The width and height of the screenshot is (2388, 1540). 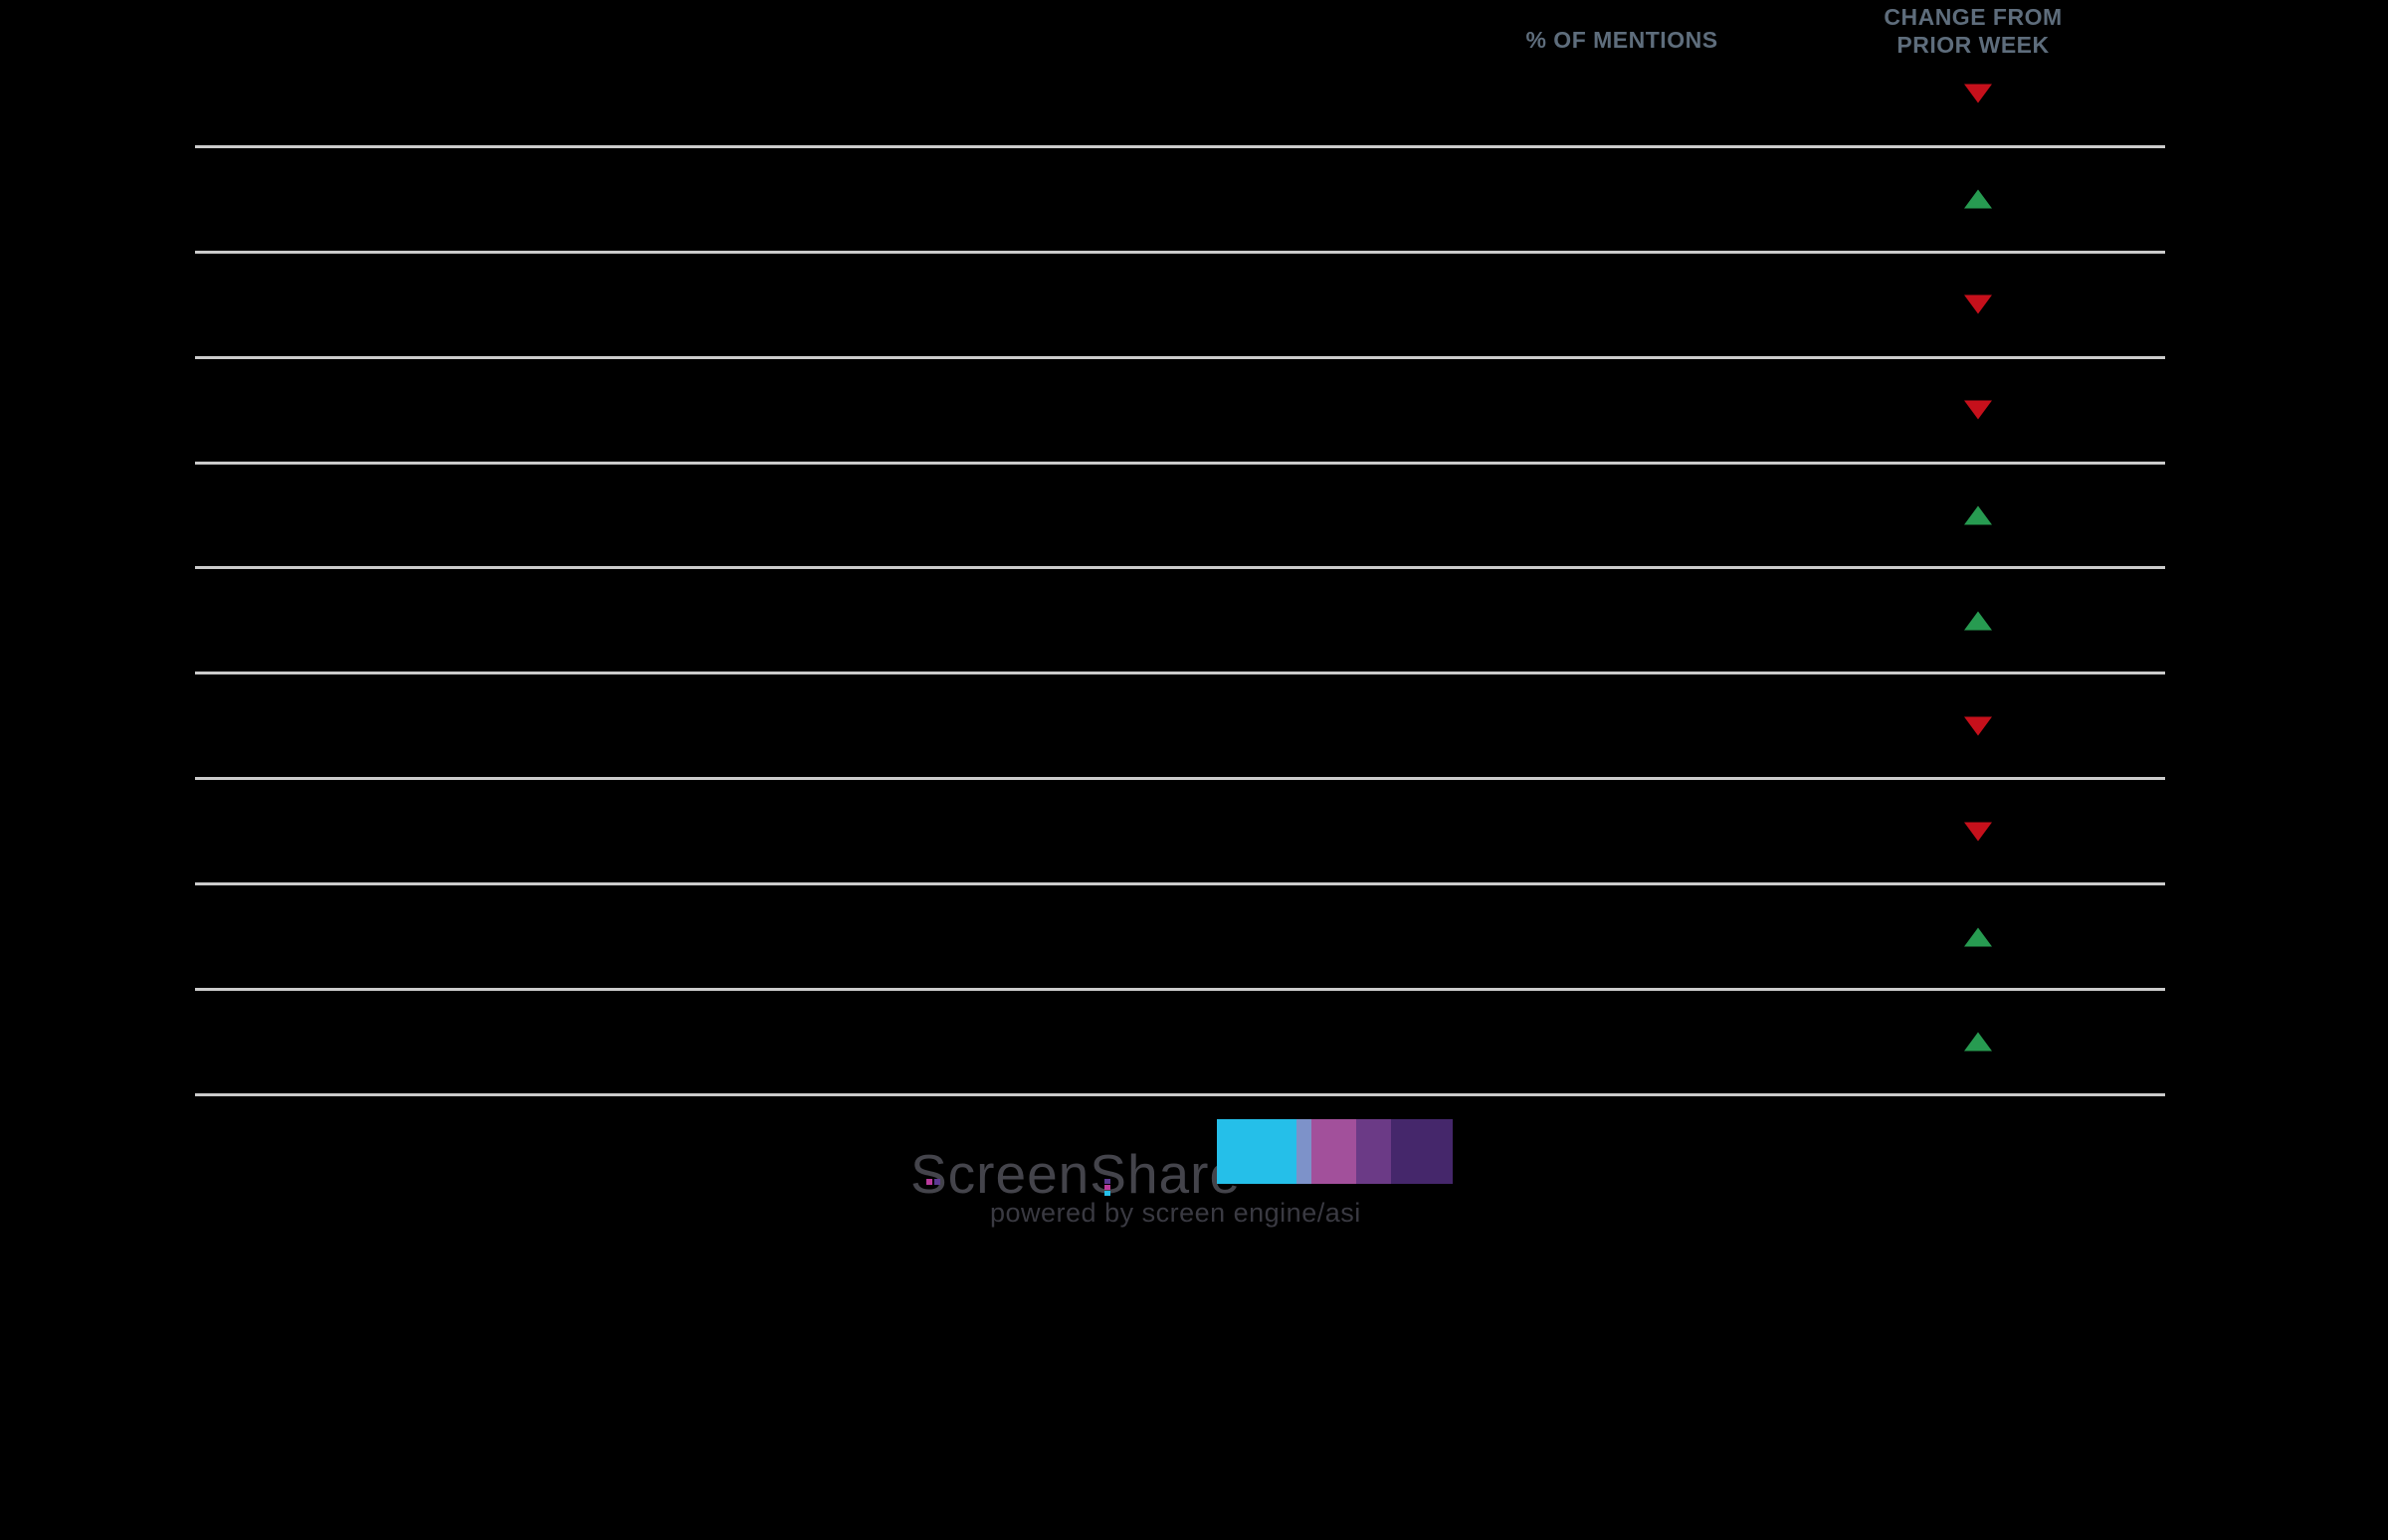 What do you see at coordinates (929, 1182) in the screenshot?
I see `logo-accent-square-pink` at bounding box center [929, 1182].